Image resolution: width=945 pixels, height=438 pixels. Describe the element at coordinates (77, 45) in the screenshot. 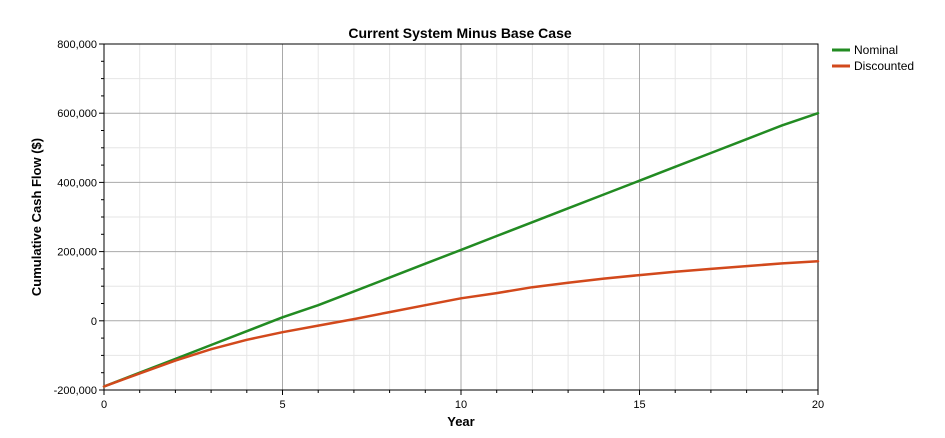

I see `y-tick-label: 800,000` at that location.